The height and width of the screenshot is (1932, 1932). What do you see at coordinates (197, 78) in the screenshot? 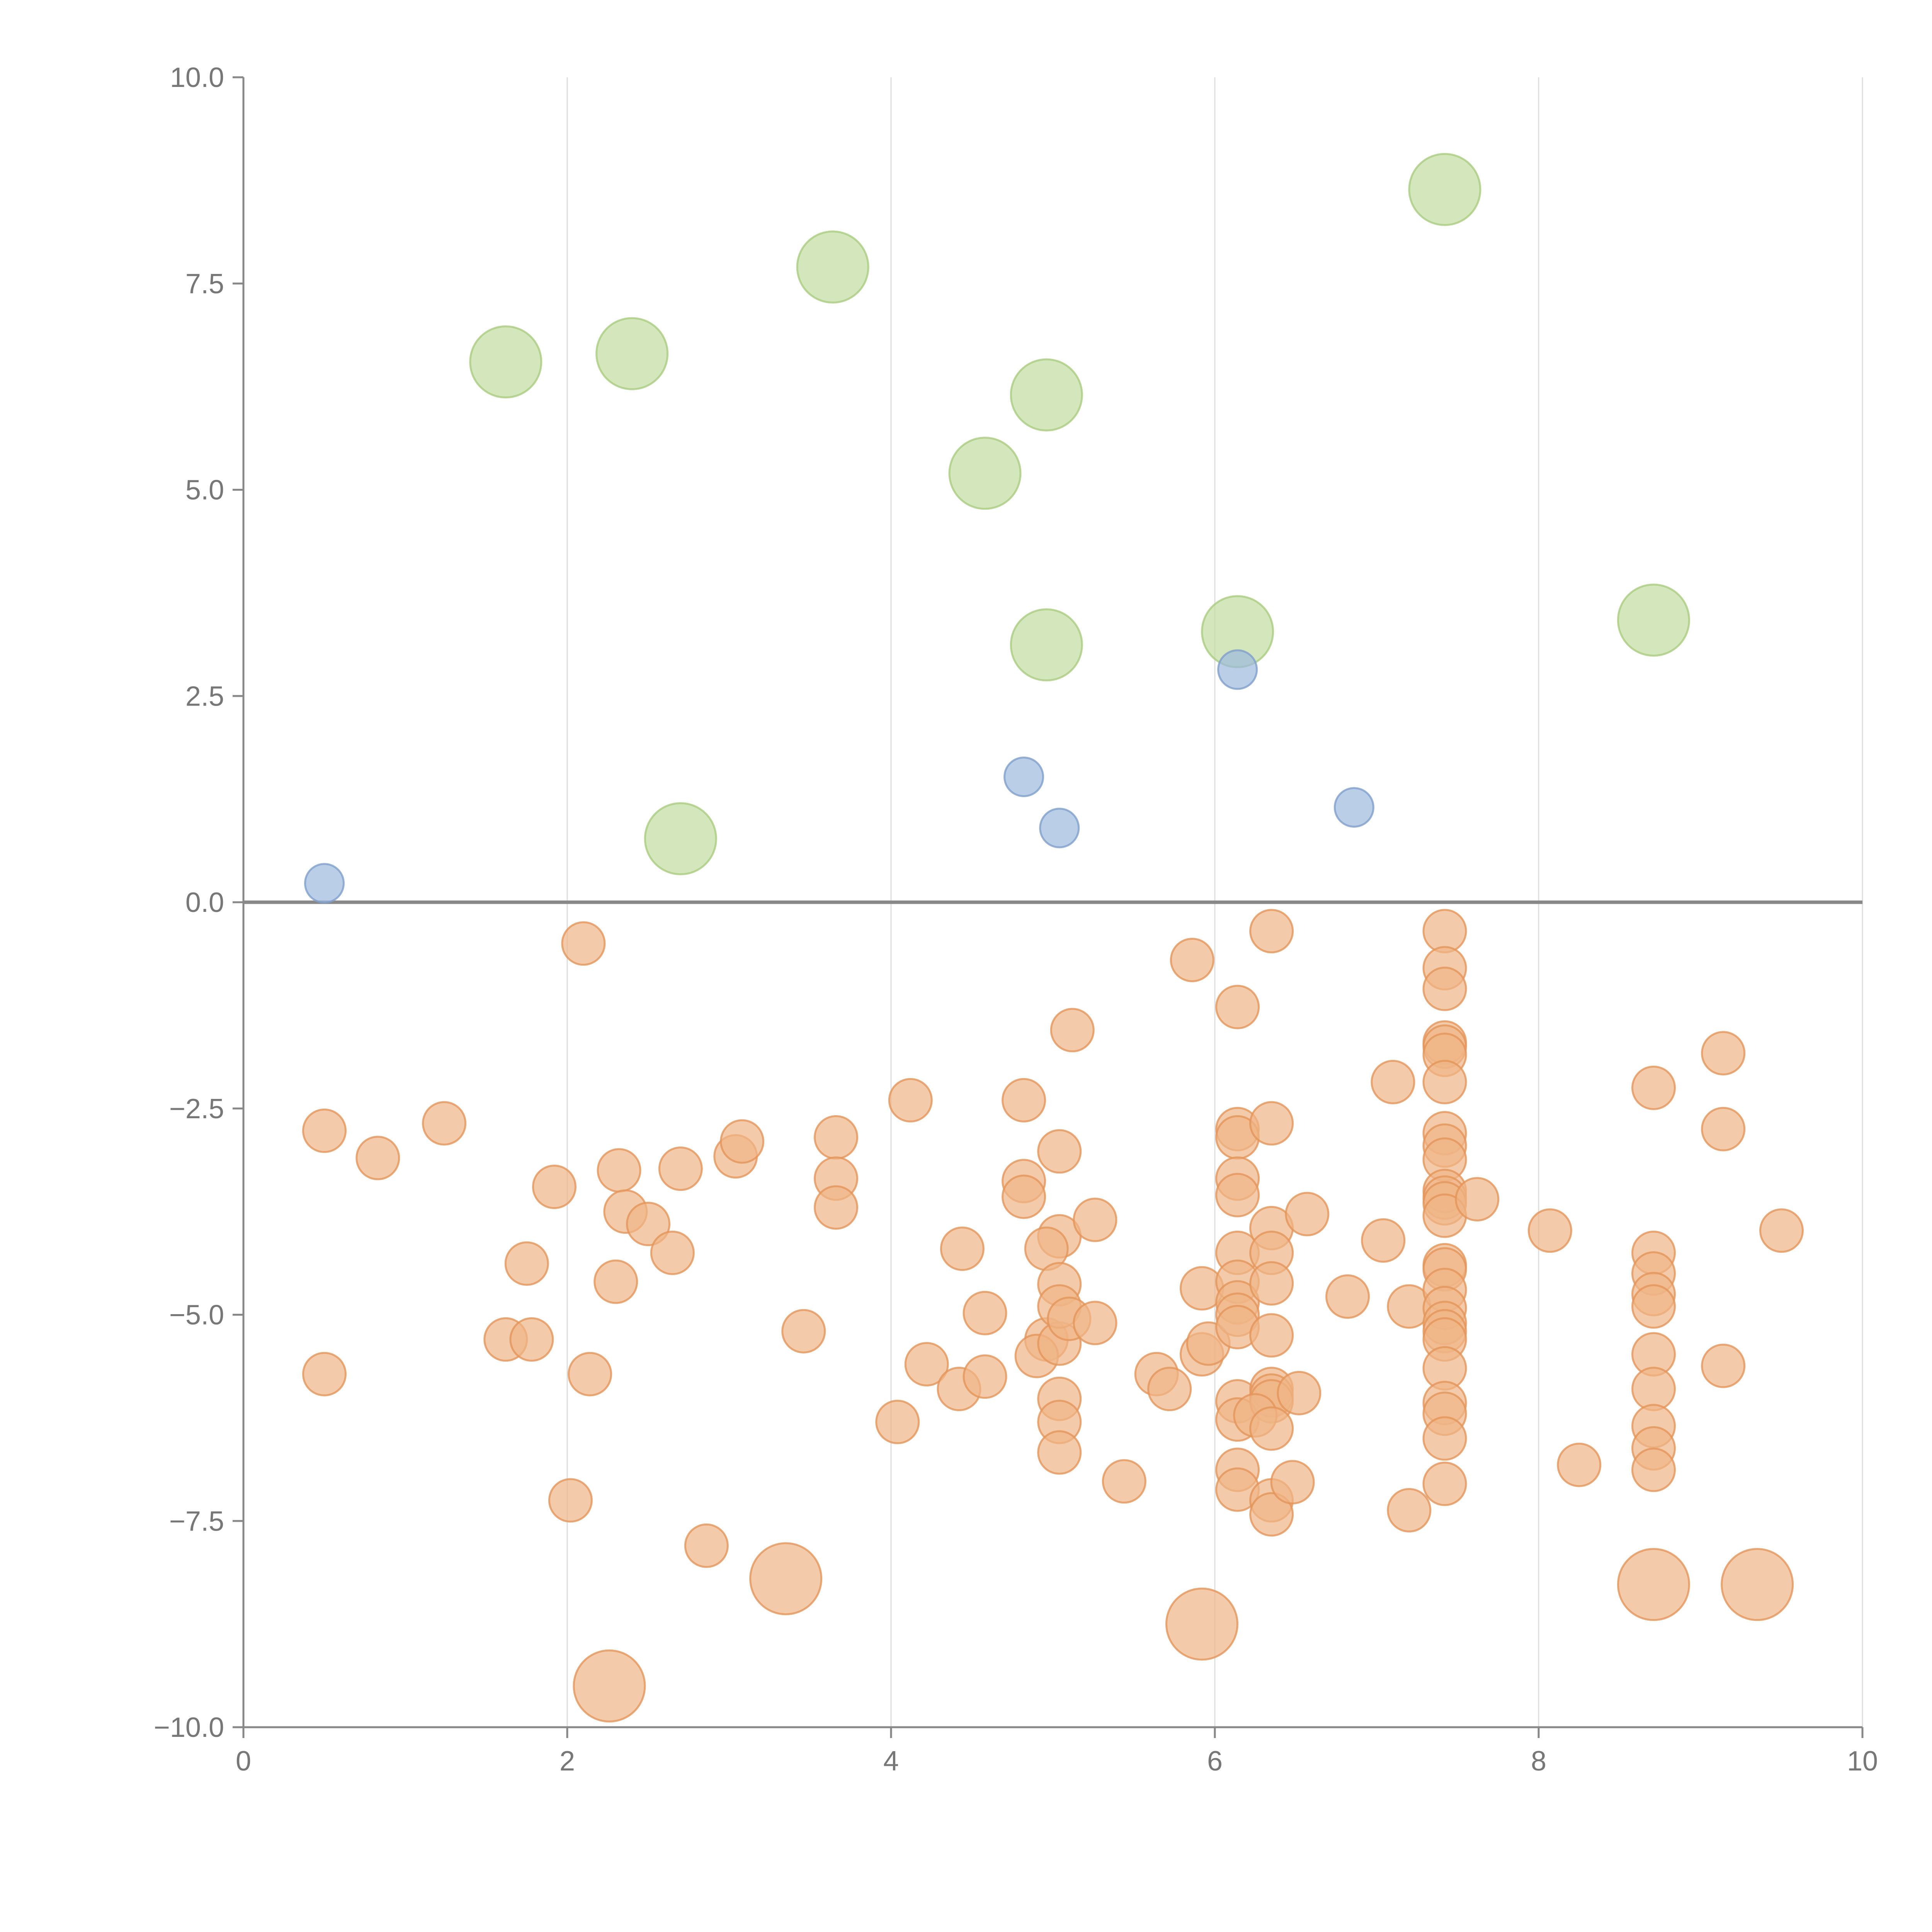
I see `y-tick-label: 10.0` at bounding box center [197, 78].